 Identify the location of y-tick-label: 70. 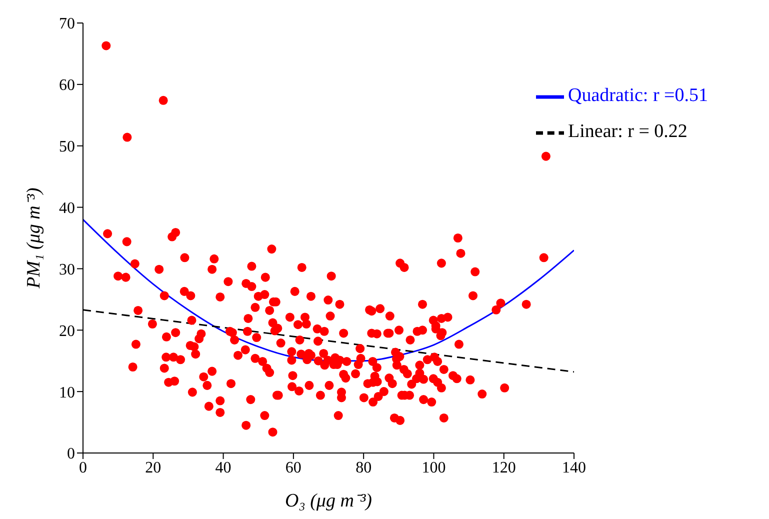
(67, 24).